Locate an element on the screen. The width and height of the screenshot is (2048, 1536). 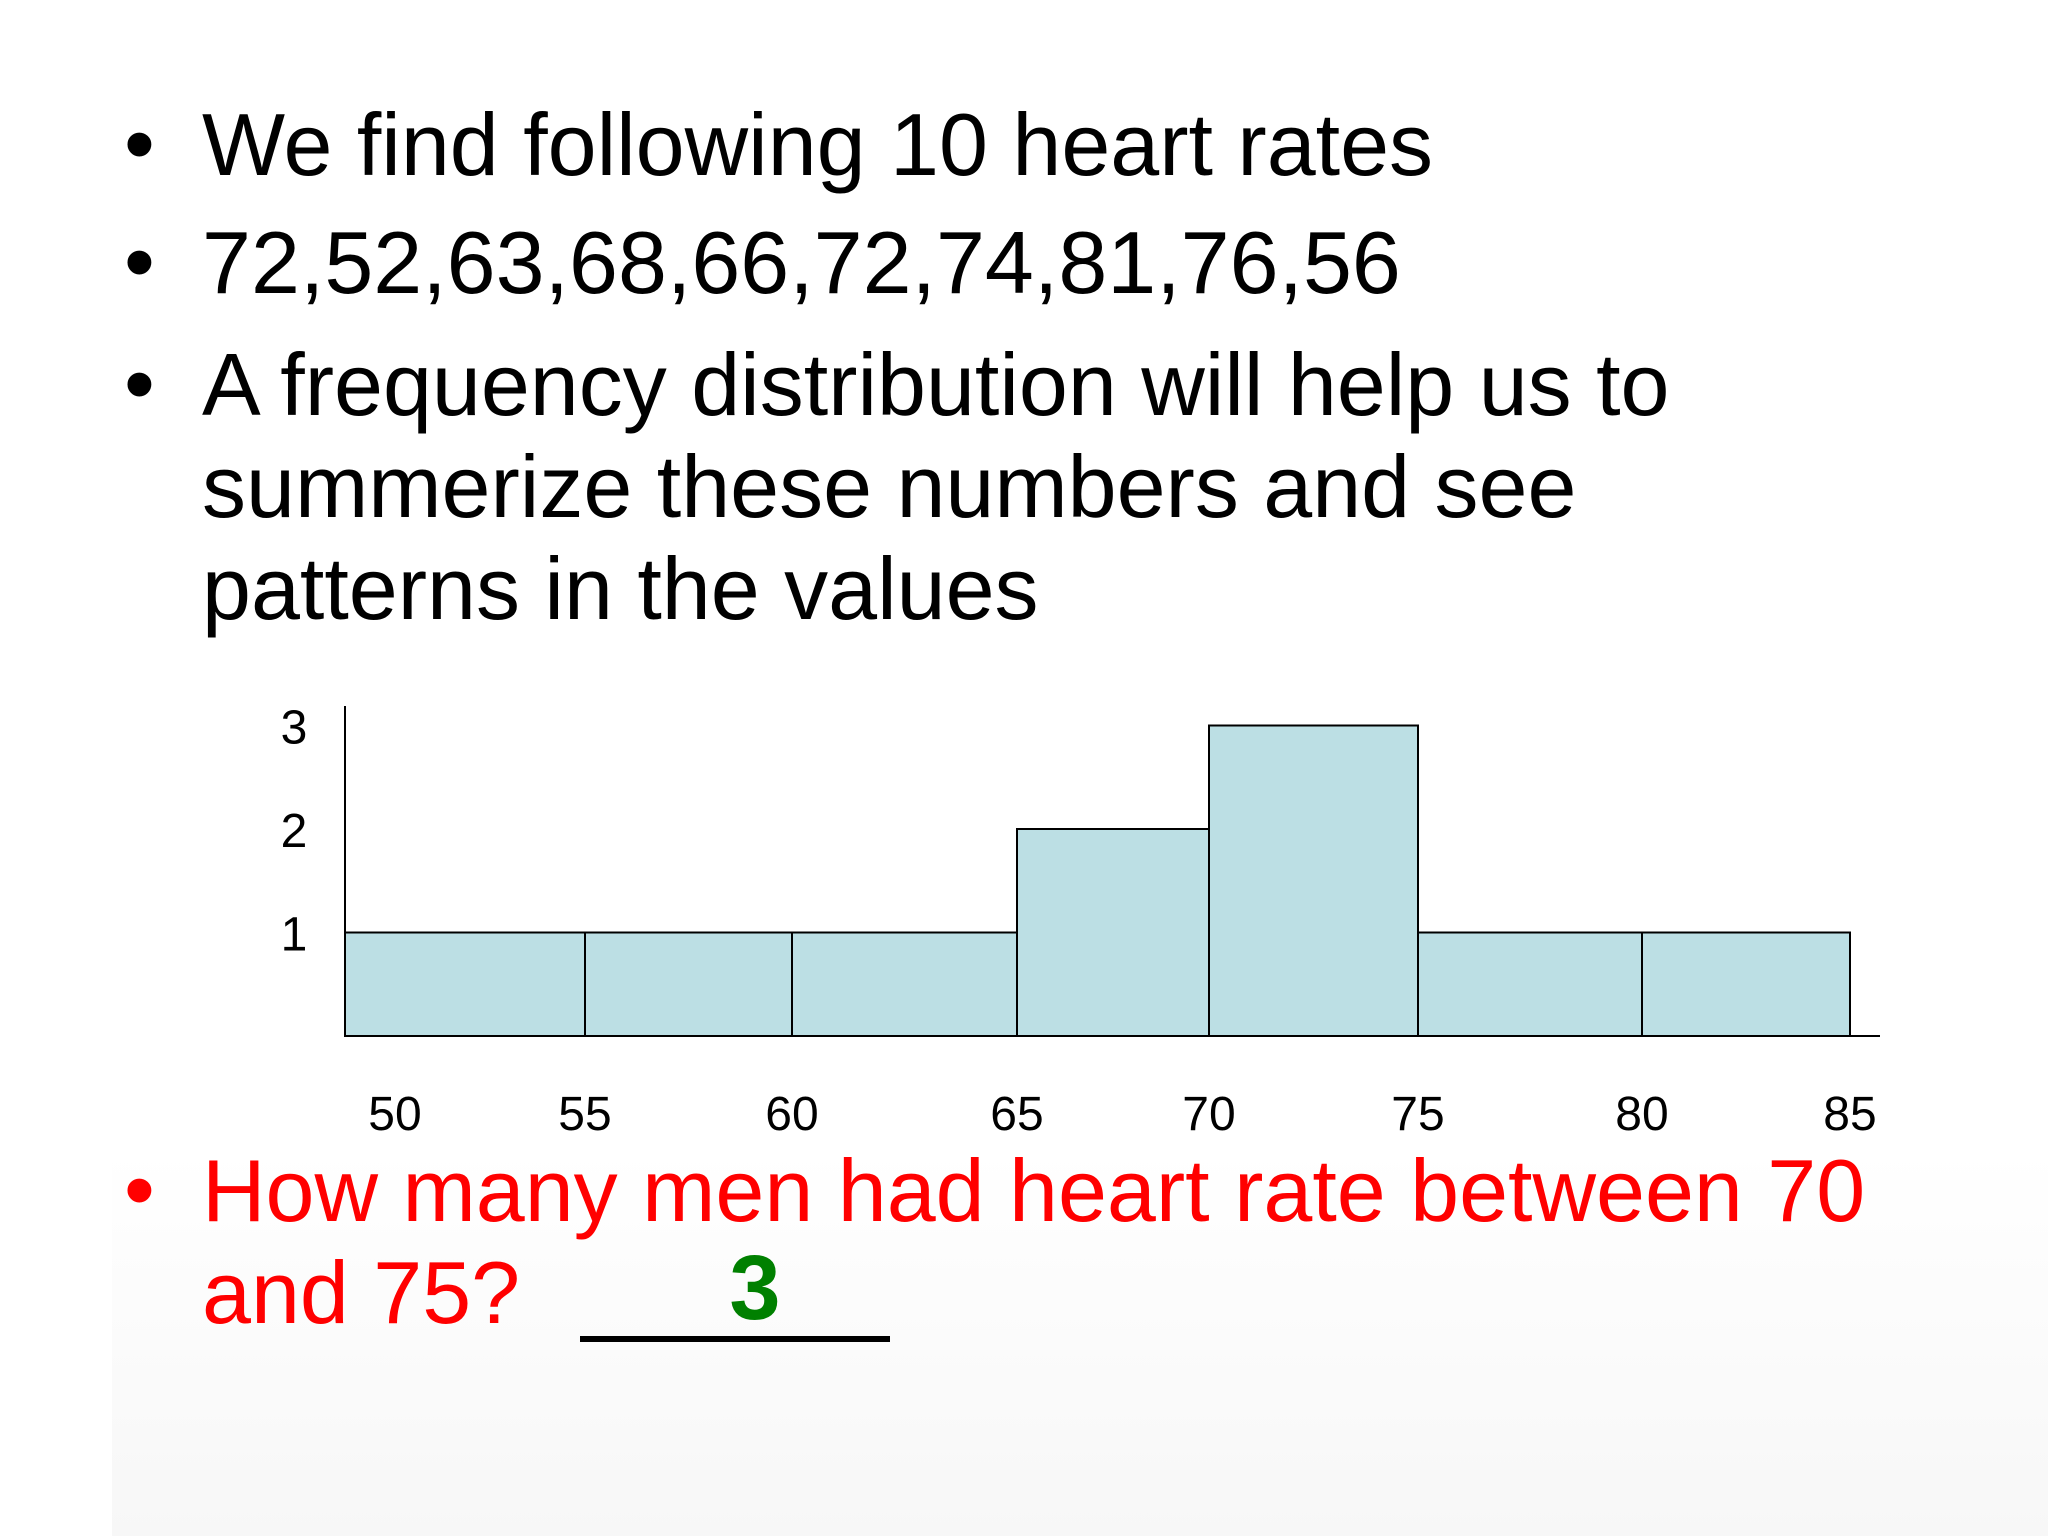
answer-blank-line is located at coordinates (735, 1339).